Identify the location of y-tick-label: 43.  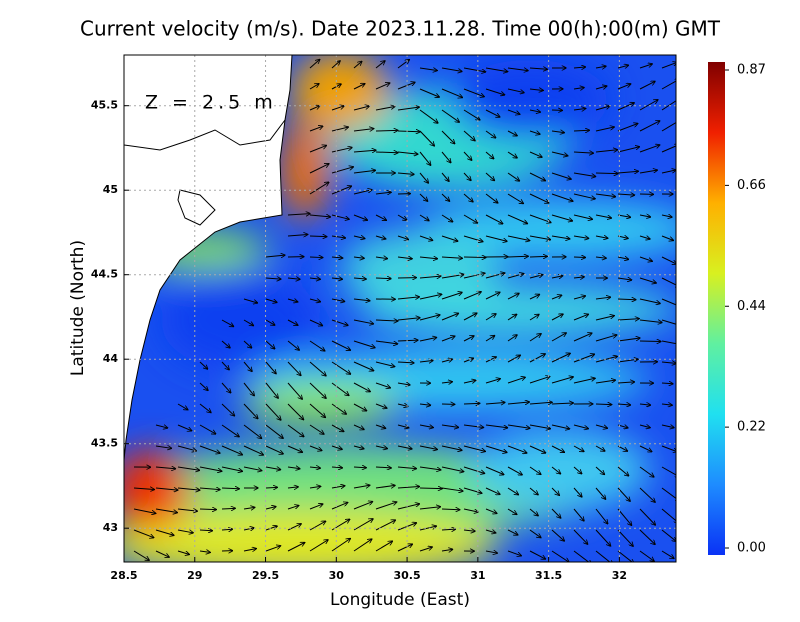
(110, 527).